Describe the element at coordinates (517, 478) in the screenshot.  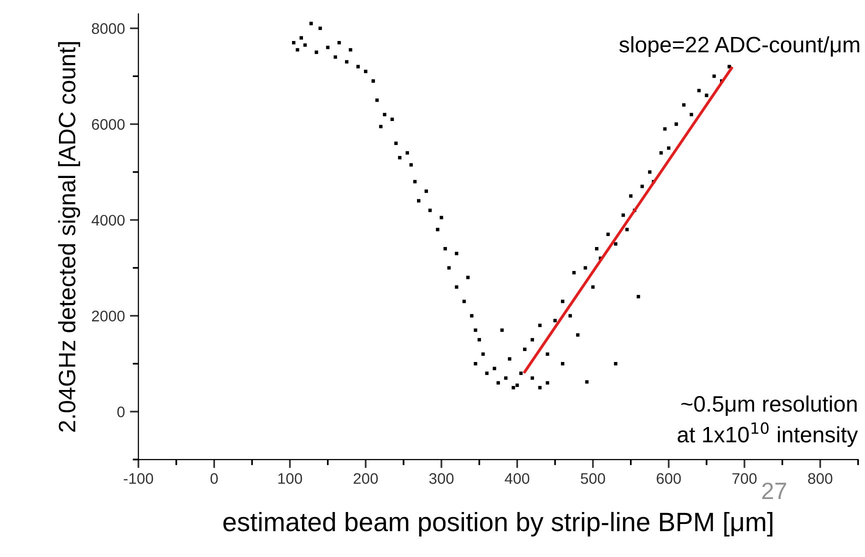
I see `x-tick-label: 400` at that location.